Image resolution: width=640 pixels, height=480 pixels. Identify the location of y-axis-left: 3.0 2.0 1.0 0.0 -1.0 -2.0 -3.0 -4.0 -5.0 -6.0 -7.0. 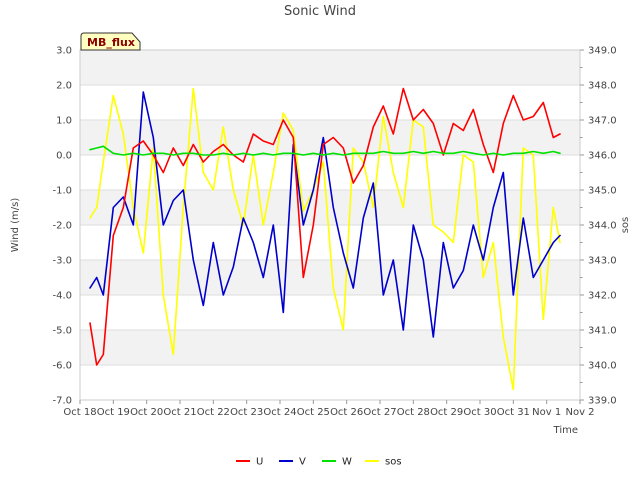
(62, 226).